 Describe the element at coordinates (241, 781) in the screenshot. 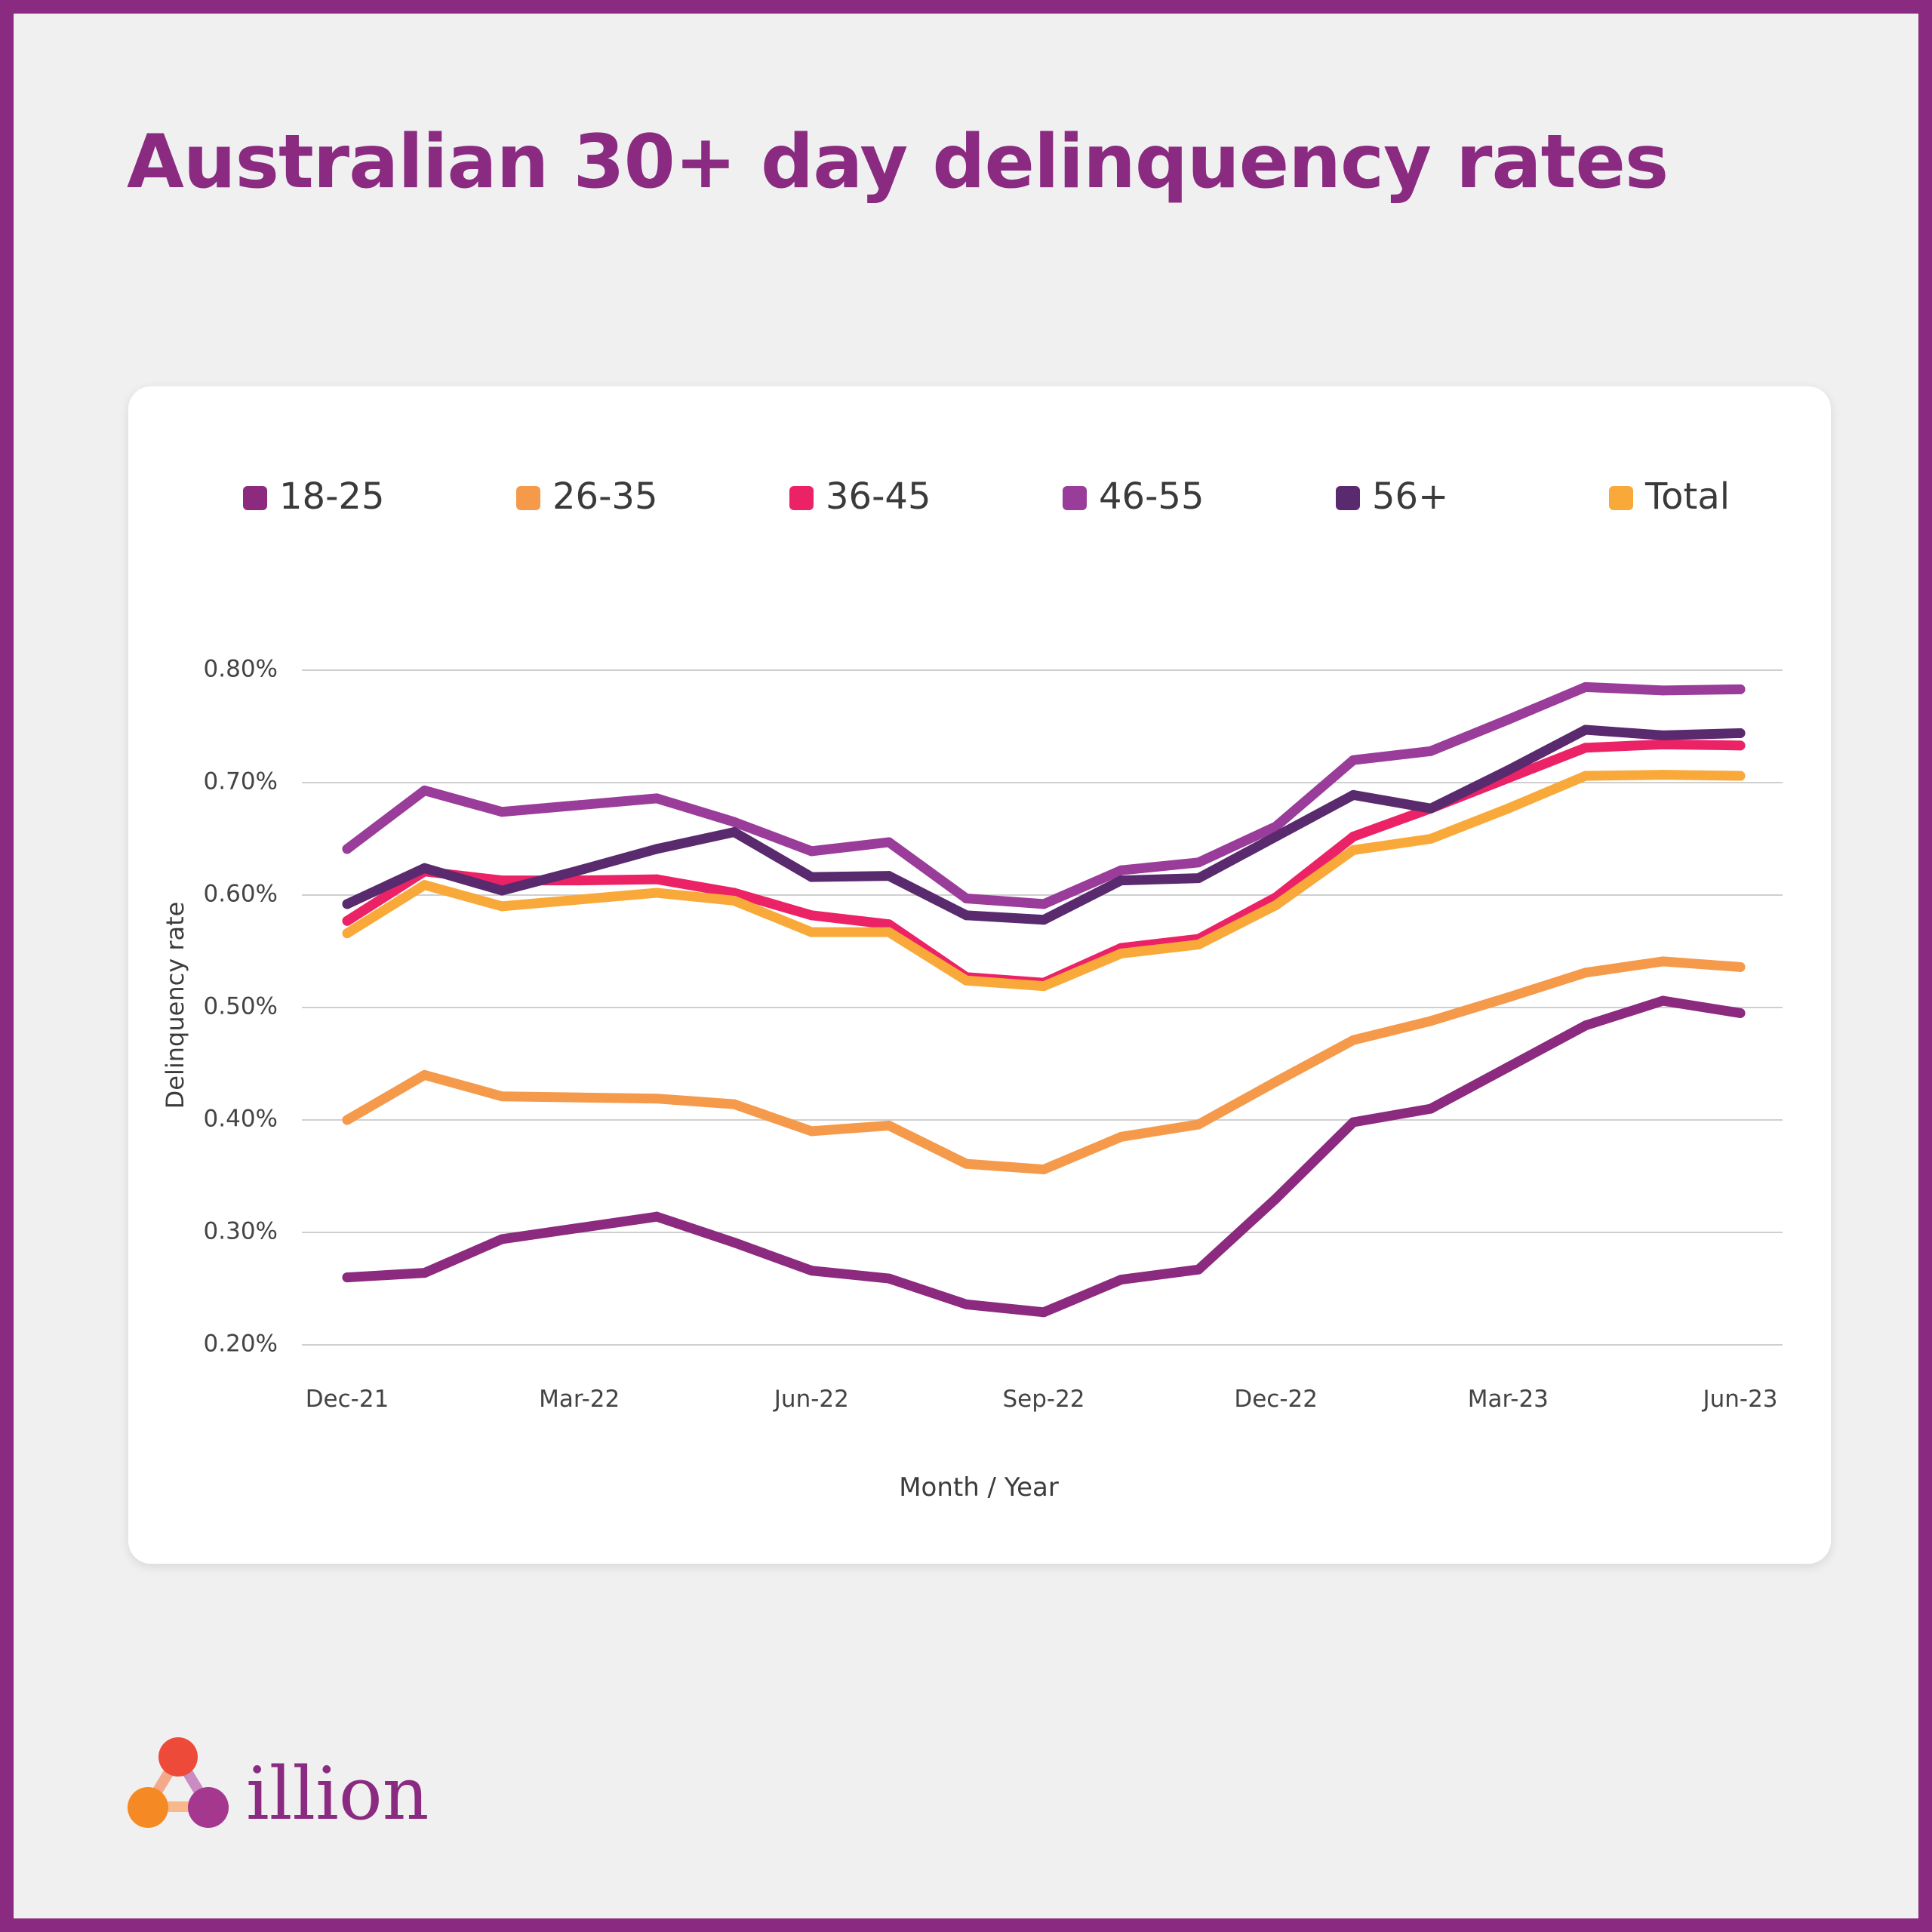

I see `y-tick-label: 0.70%` at that location.